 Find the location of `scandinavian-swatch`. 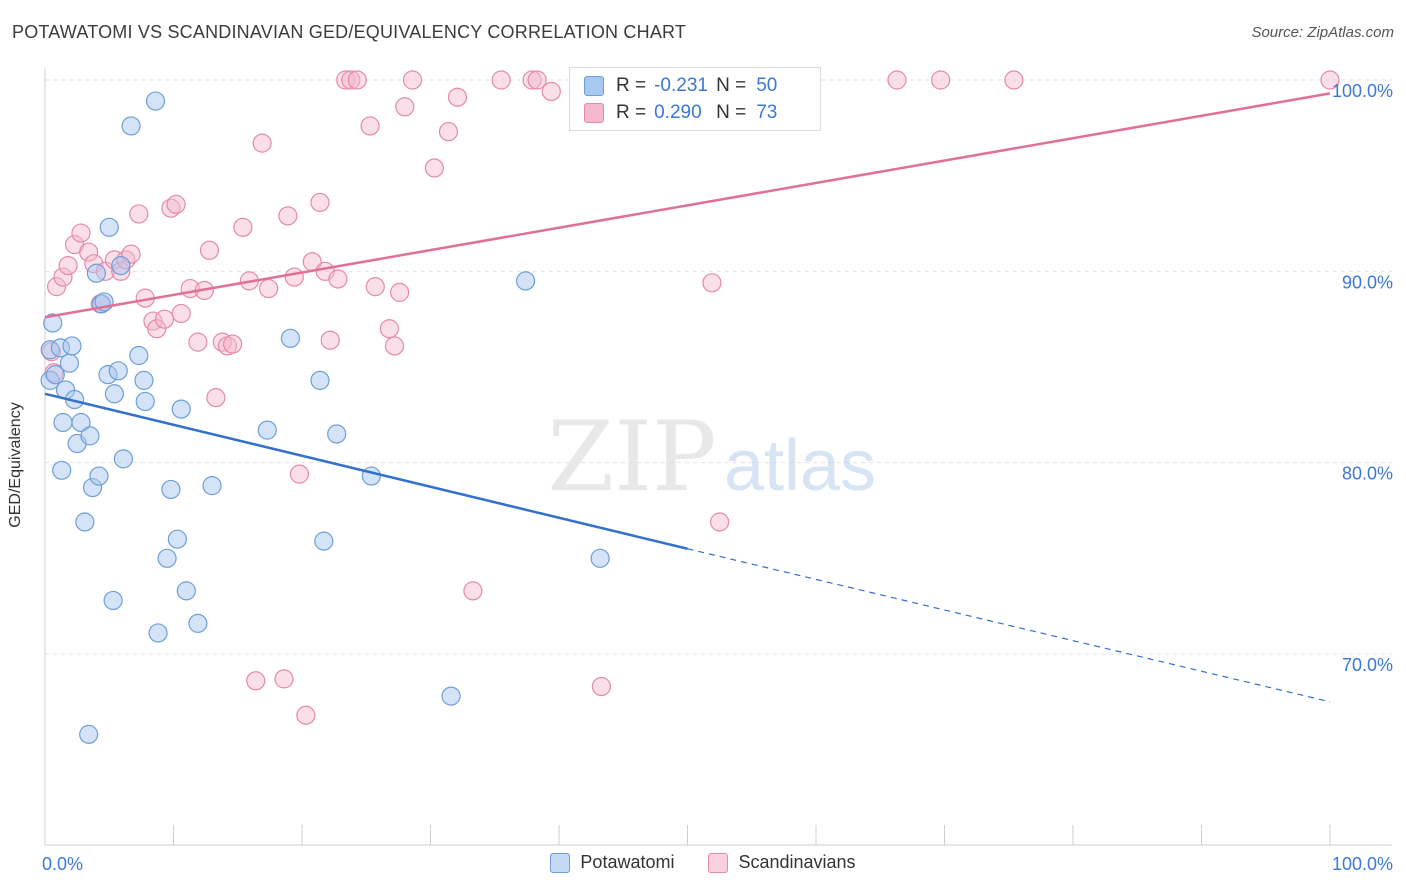

scandinavian-swatch is located at coordinates (594, 113).